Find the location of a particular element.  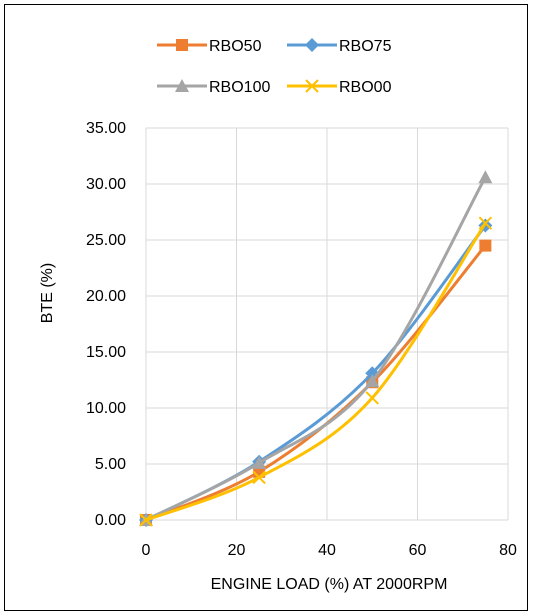

x-tick-label: 60 is located at coordinates (418, 550).